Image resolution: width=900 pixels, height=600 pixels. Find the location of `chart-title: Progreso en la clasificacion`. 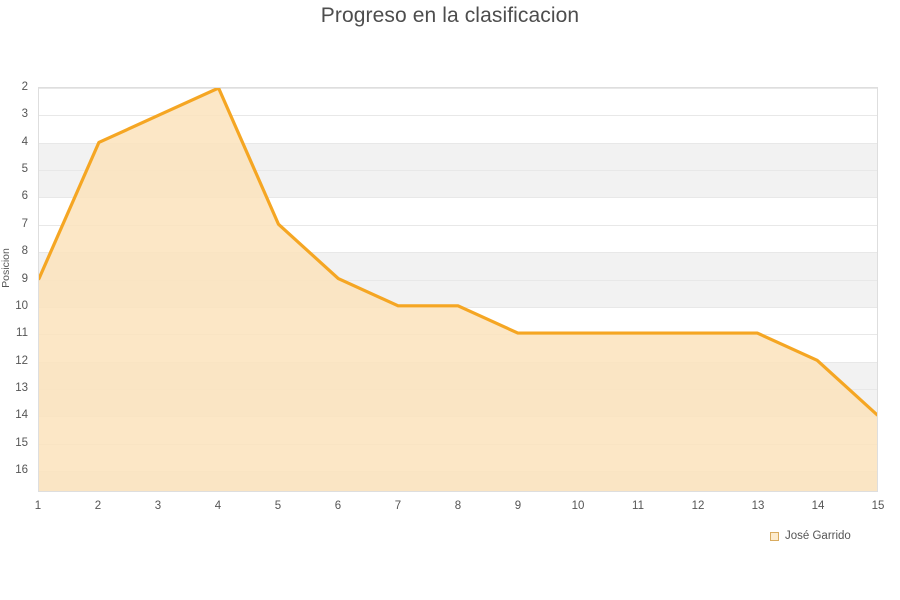

chart-title: Progreso en la clasificacion is located at coordinates (450, 15).